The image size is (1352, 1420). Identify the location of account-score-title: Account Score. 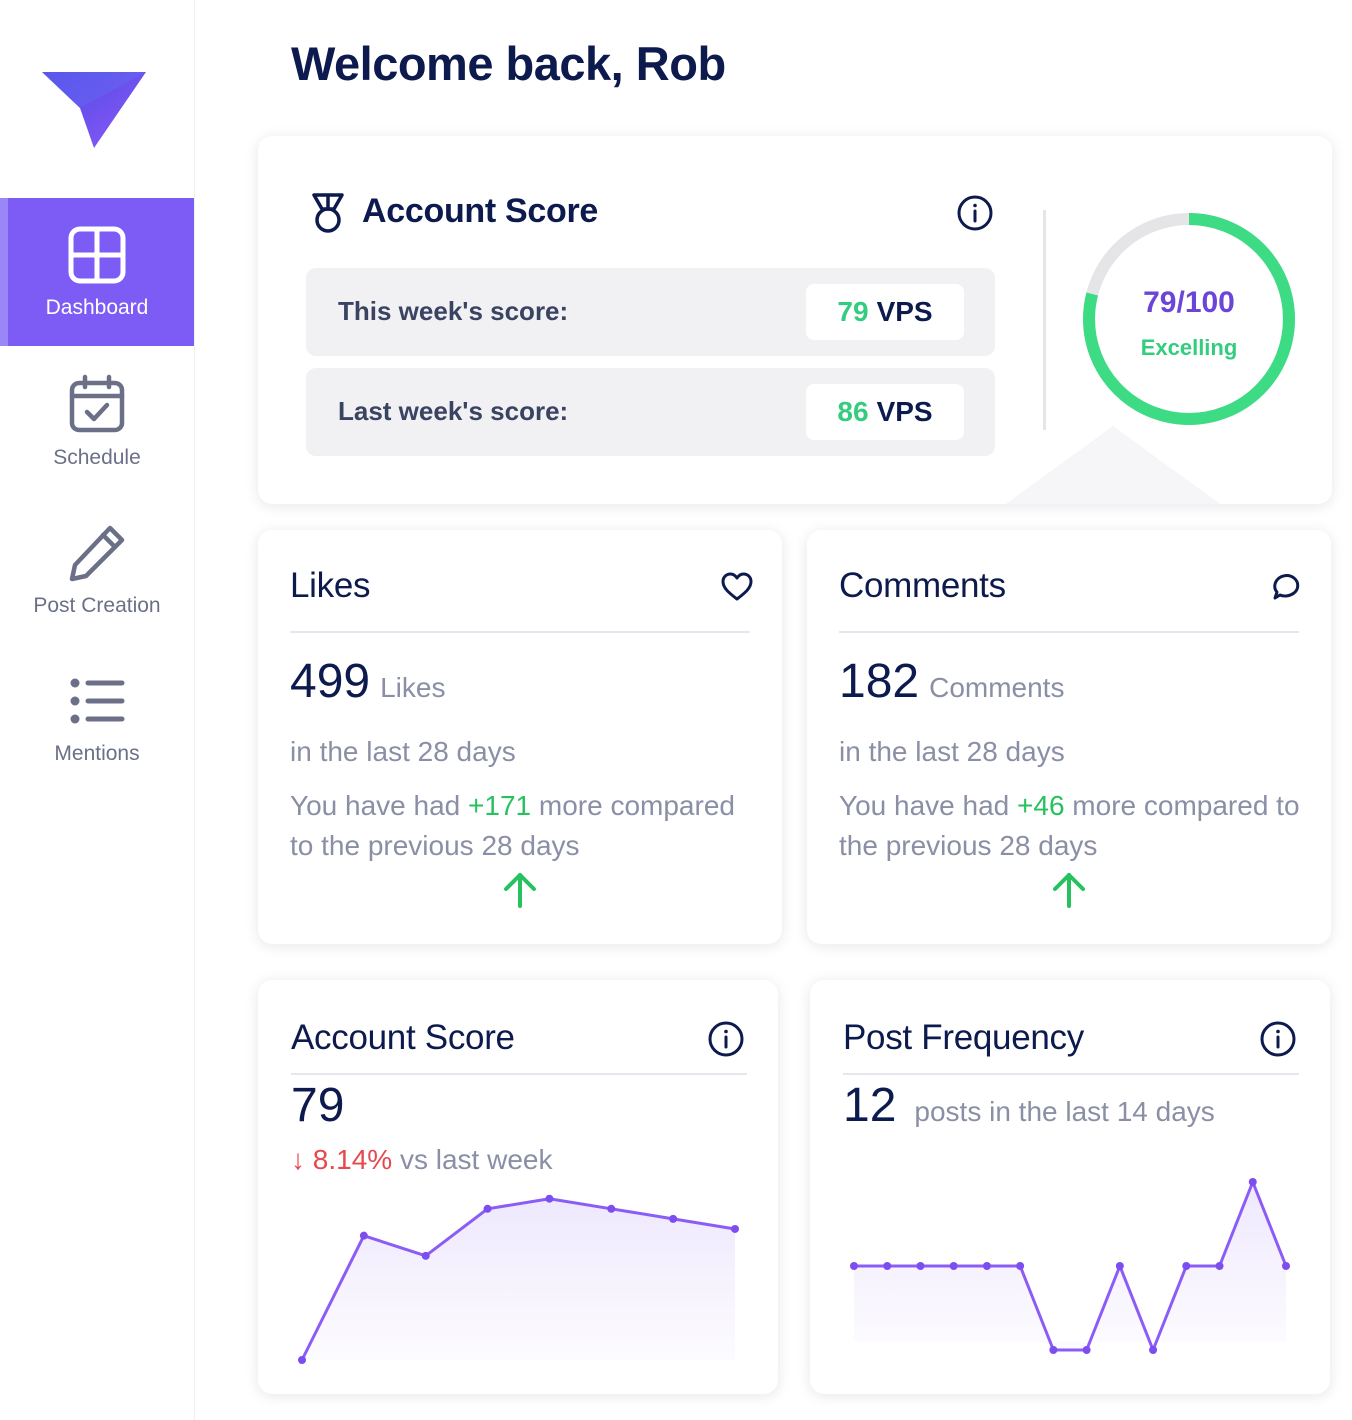
(480, 211).